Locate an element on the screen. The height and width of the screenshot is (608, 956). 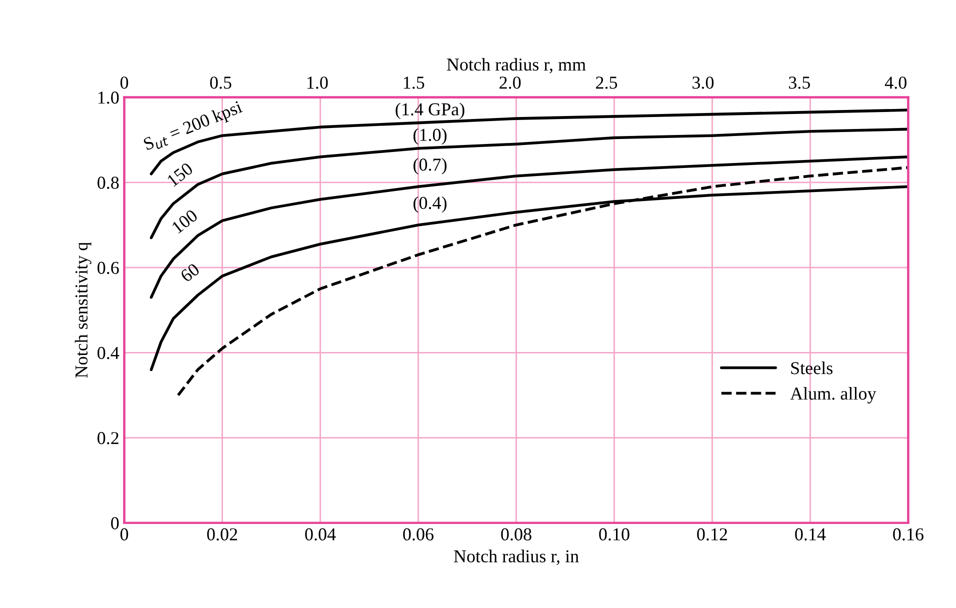
x2-tick-label: 0 is located at coordinates (124, 82).